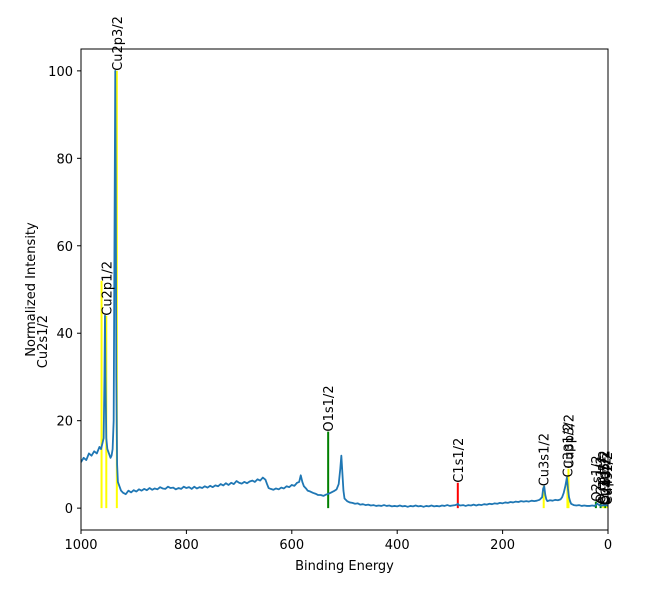 This screenshot has height=593, width=651. I want to click on y-tick-label-3: 60, so click(64, 247).